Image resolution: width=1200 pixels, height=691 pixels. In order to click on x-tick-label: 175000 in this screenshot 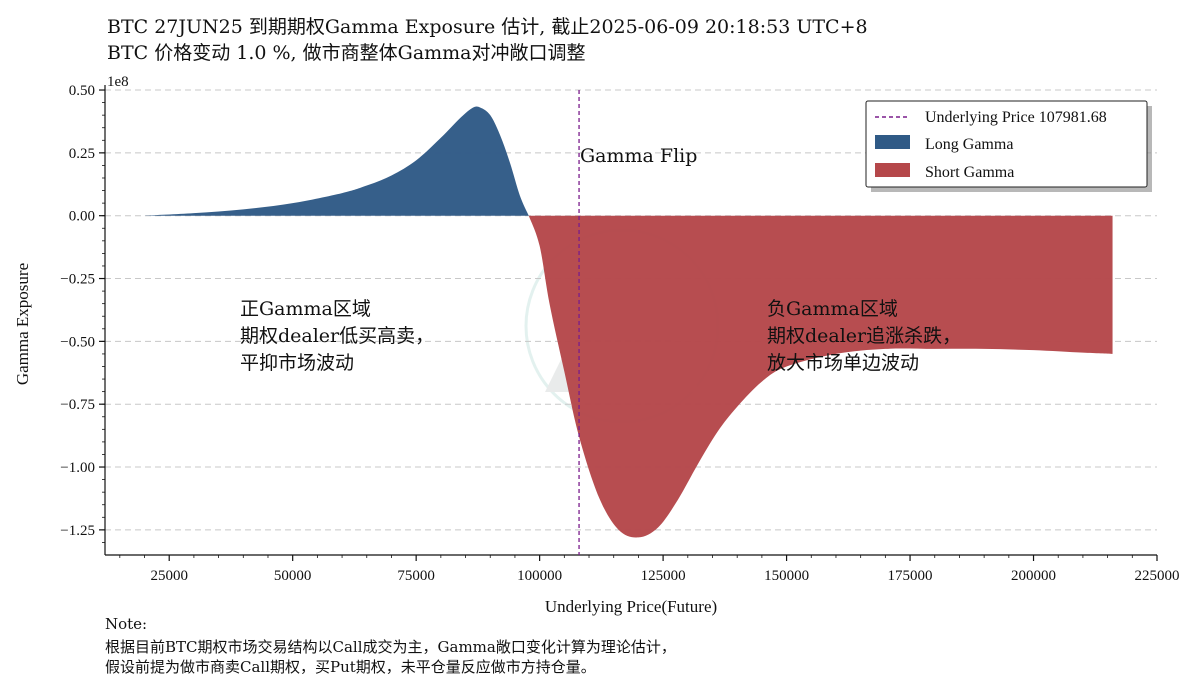, I will do `click(910, 576)`.